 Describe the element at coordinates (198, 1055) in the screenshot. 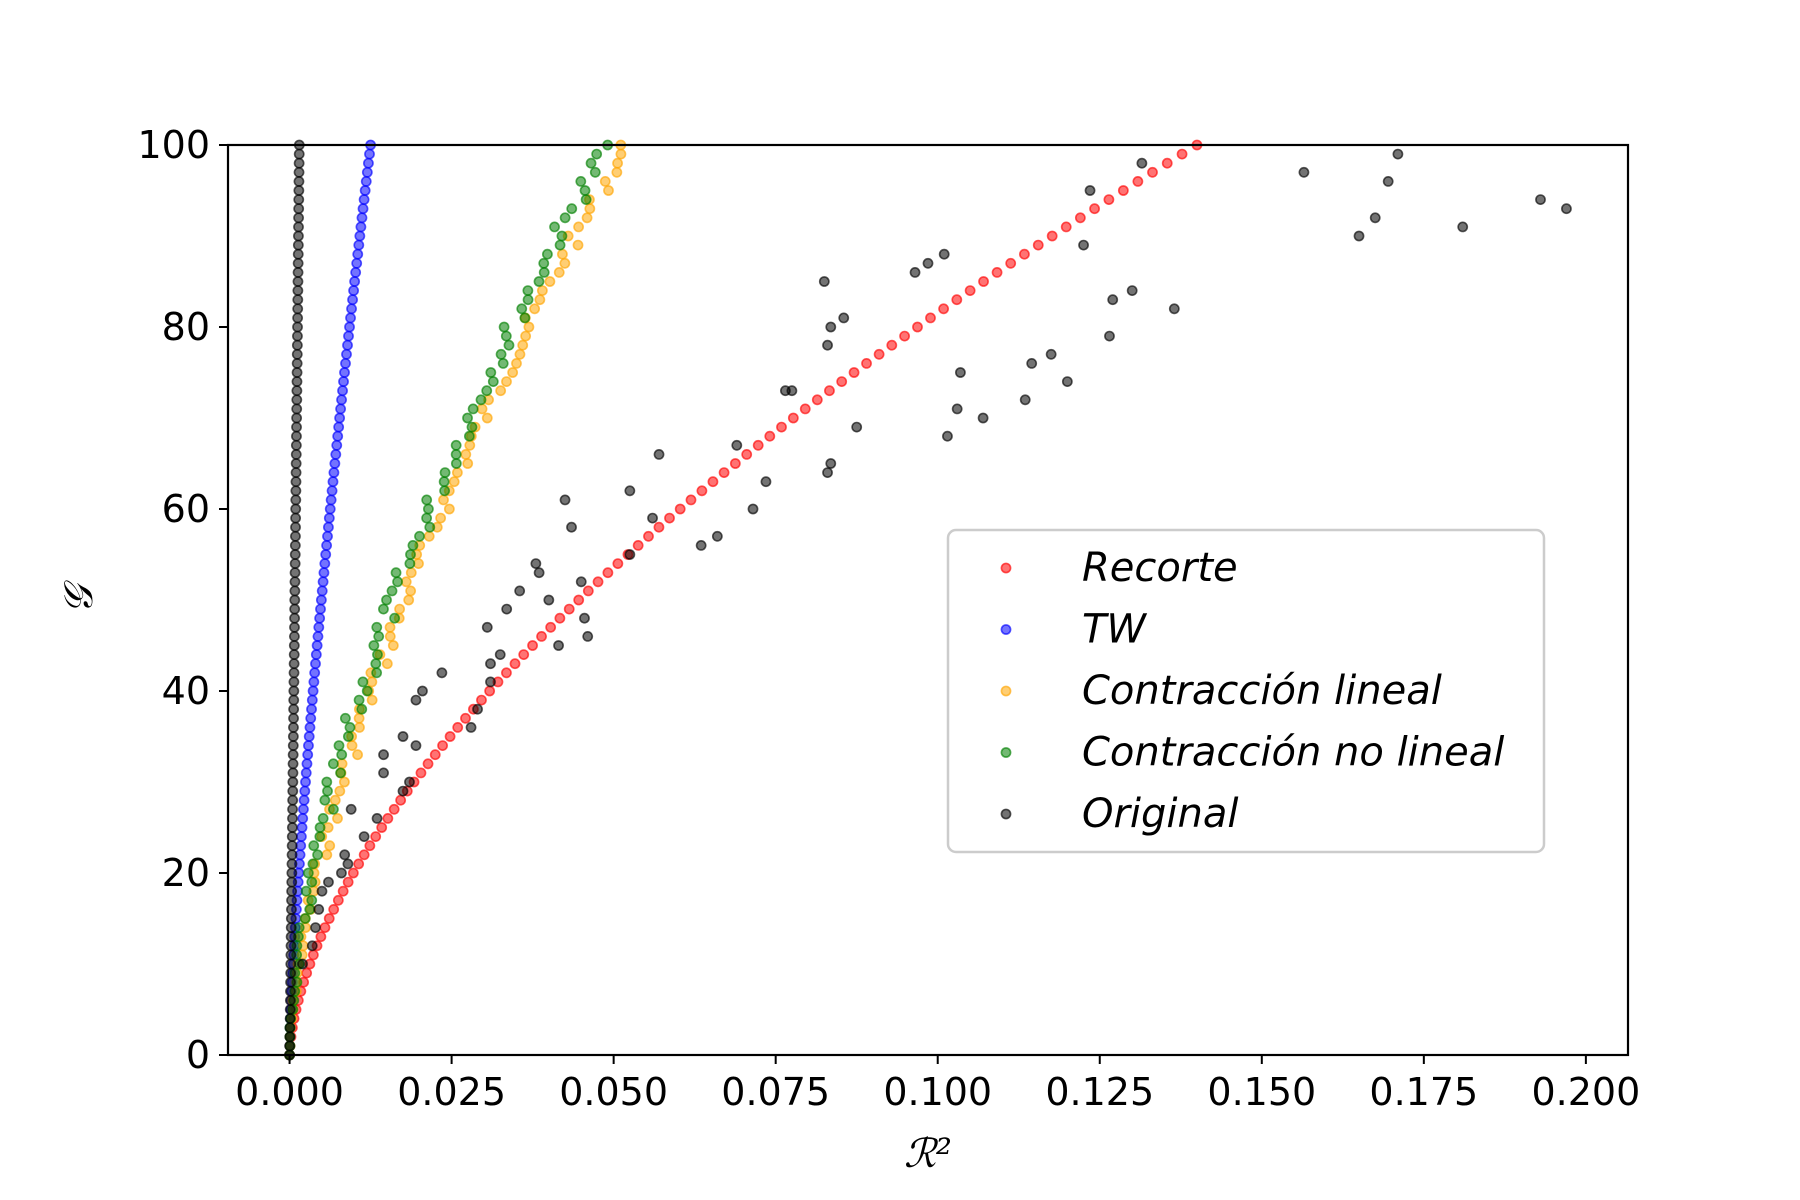

I see `y-tick-label: 0` at that location.